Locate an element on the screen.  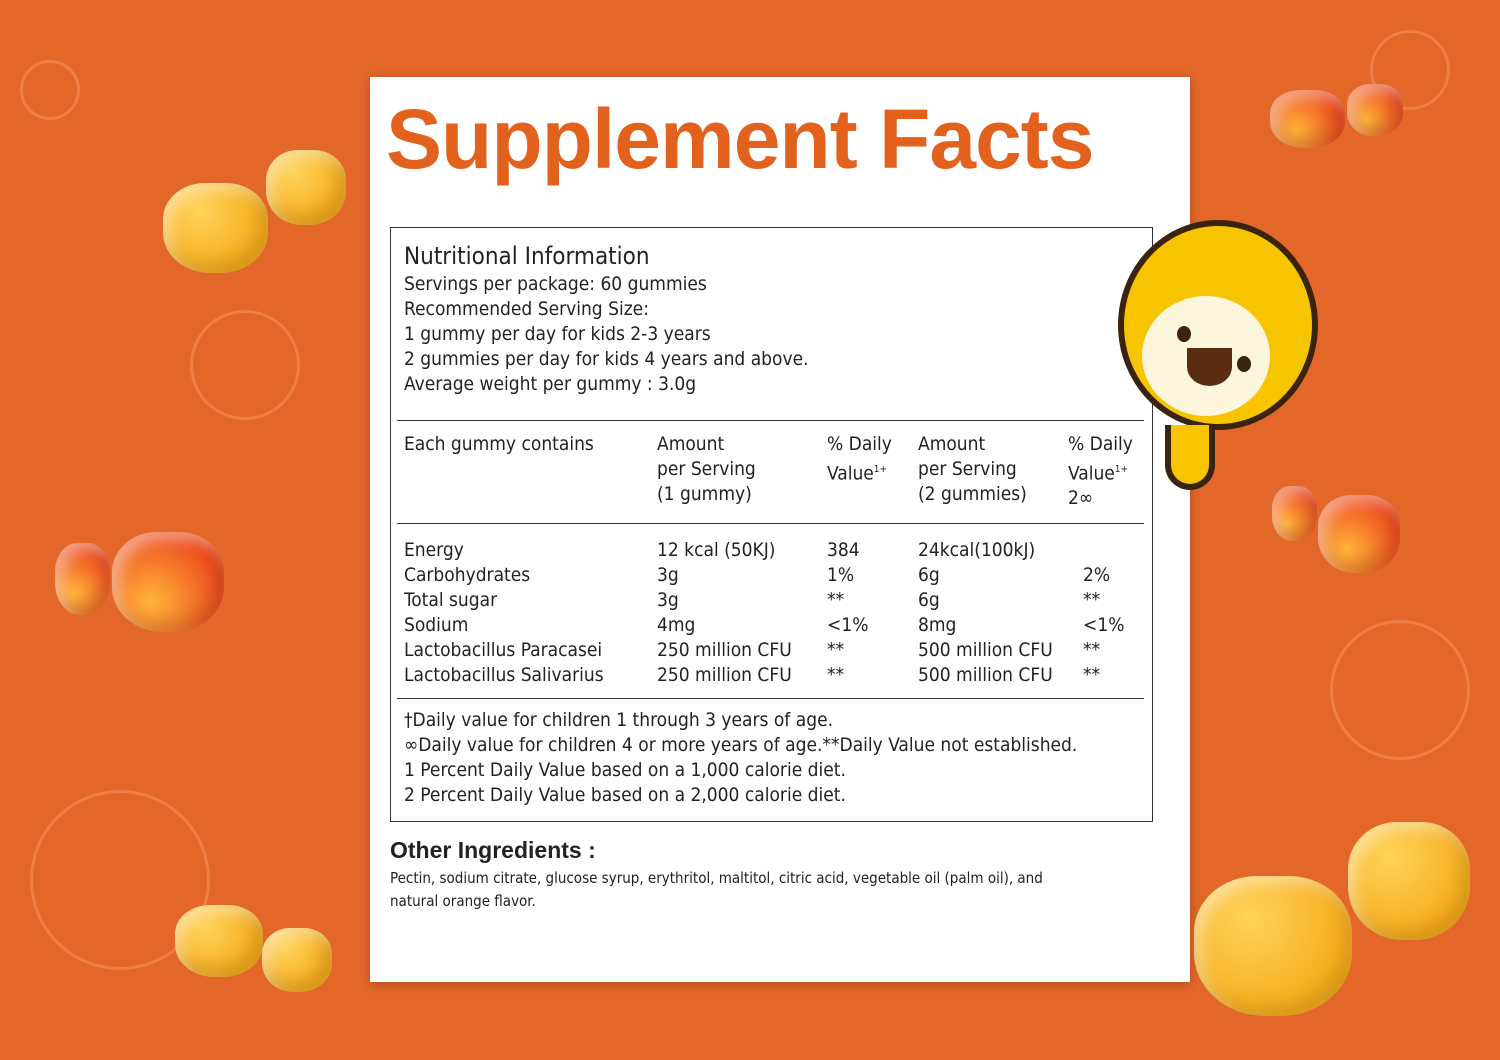
header-dv-1: % Daily Value1+ is located at coordinates (859, 459).